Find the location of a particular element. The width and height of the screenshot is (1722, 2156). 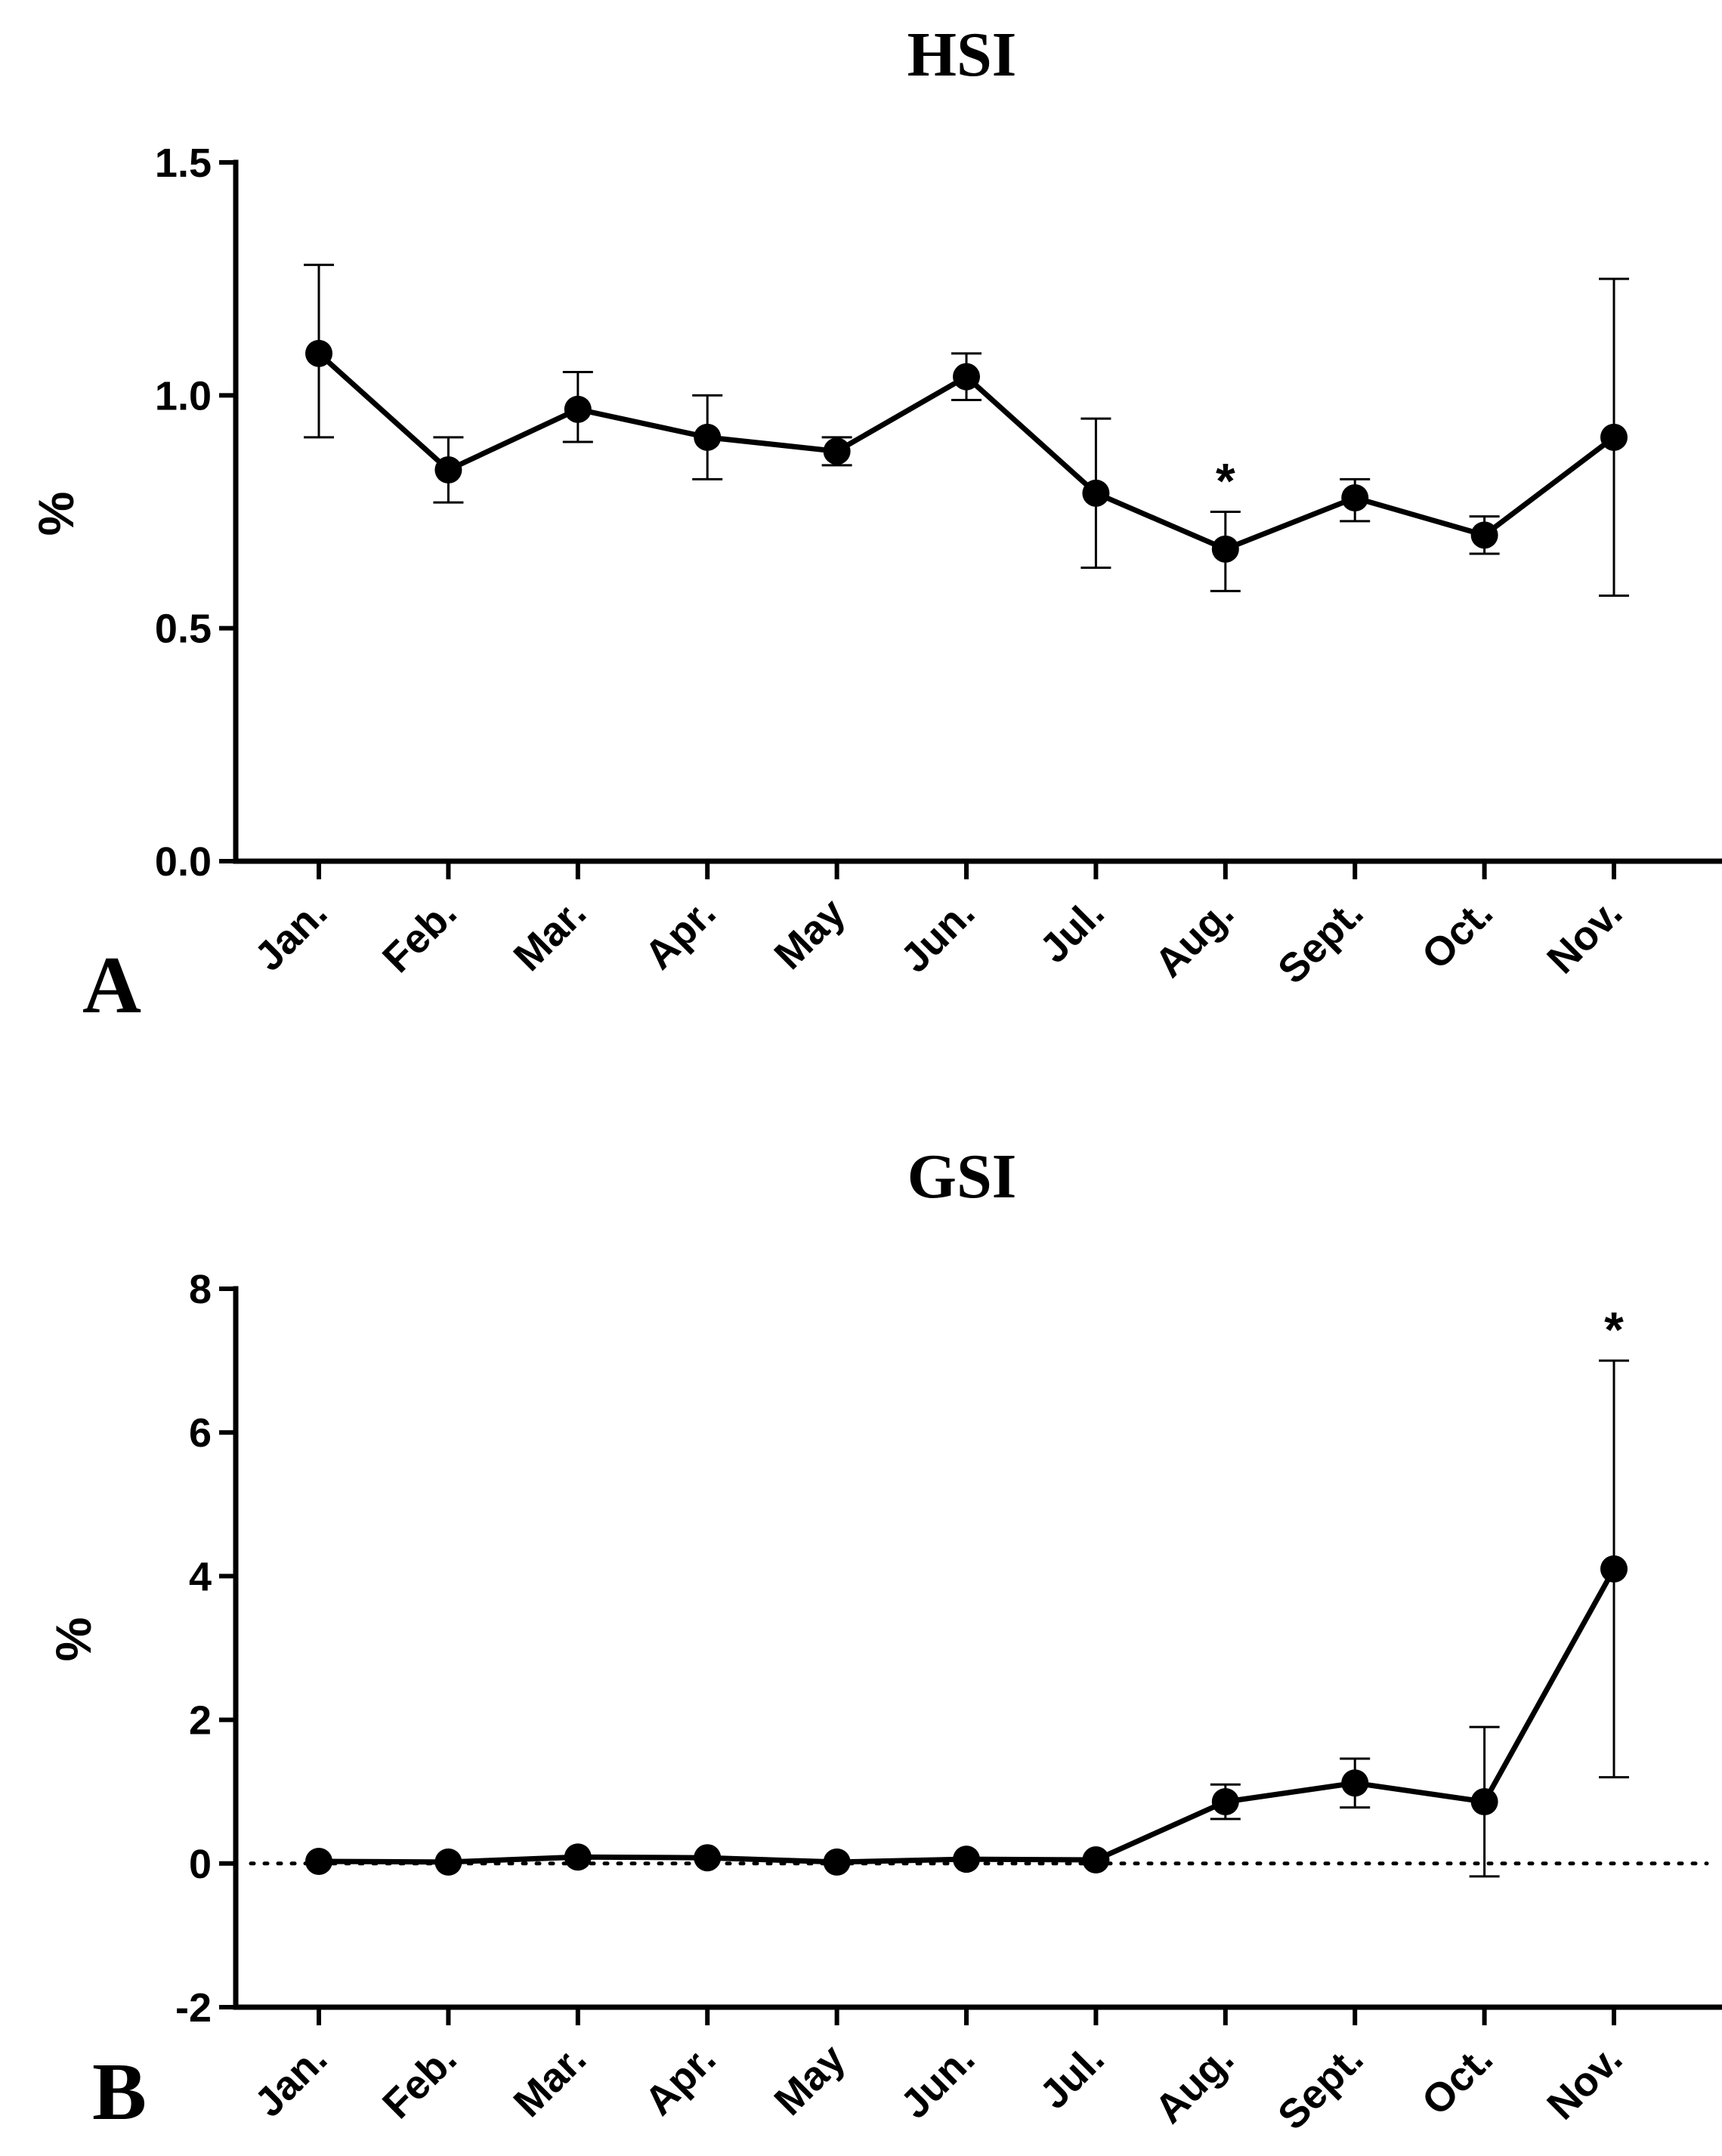

y-tick-label: 1.5 is located at coordinates (183, 163).